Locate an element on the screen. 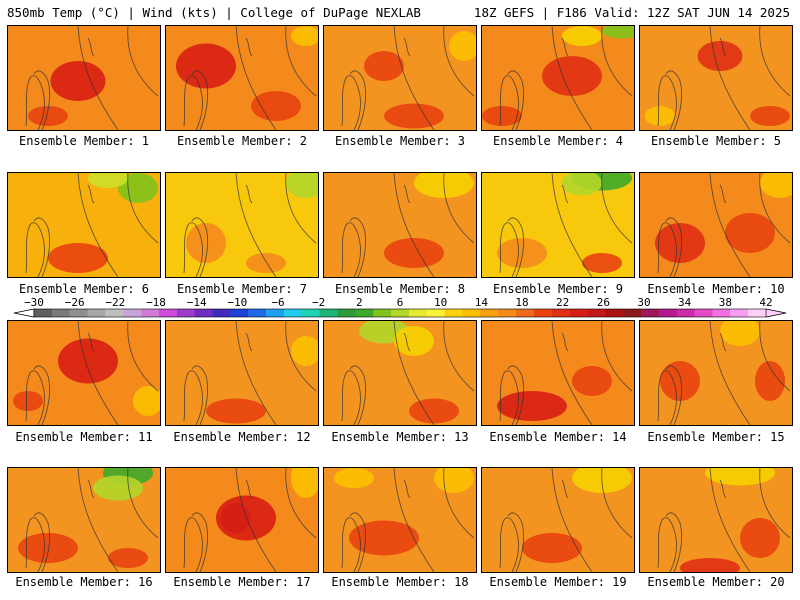 This screenshot has width=800, height=600. colorbar-tick-label: 6 is located at coordinates (400, 302).